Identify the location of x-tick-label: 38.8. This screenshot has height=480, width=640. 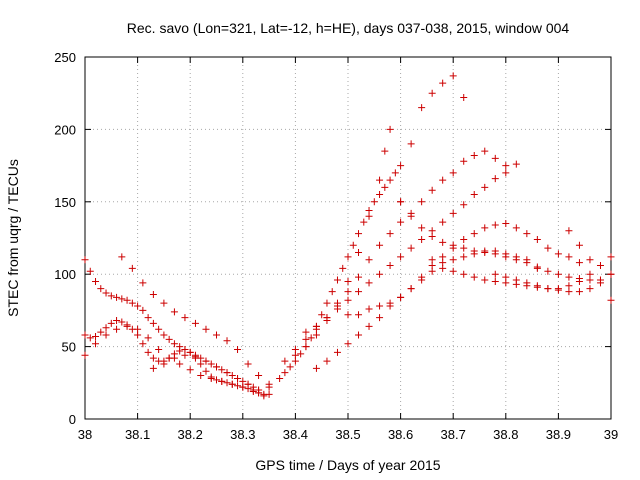
(505, 434).